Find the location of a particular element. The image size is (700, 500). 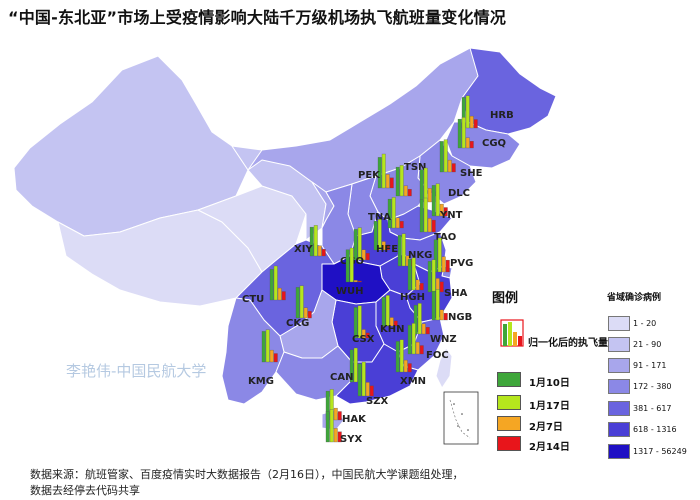

case-class-2: 21 - 90 is located at coordinates (647, 344).